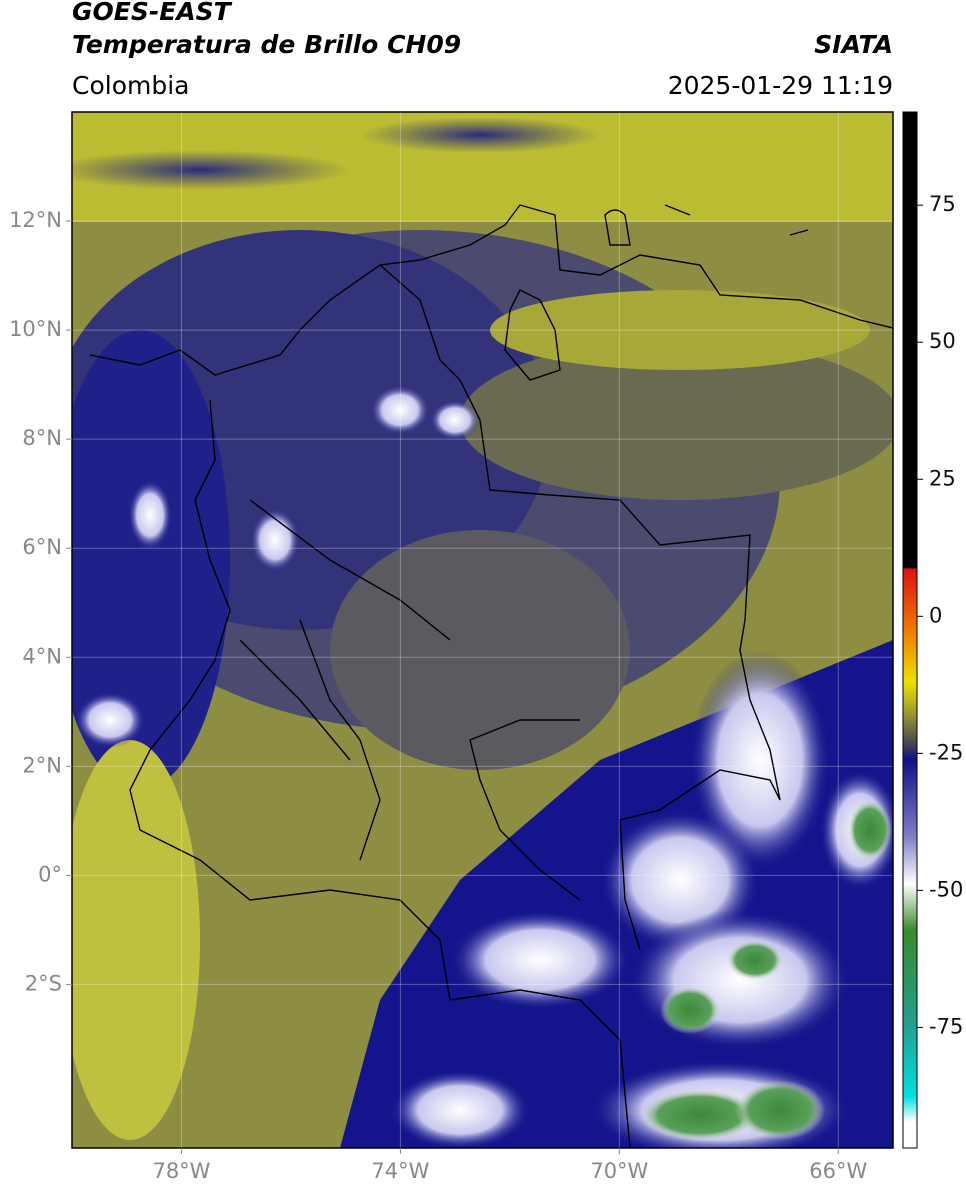 This screenshot has height=1194, width=966. What do you see at coordinates (35, 329) in the screenshot?
I see `lat-tick-label: 10°N` at bounding box center [35, 329].